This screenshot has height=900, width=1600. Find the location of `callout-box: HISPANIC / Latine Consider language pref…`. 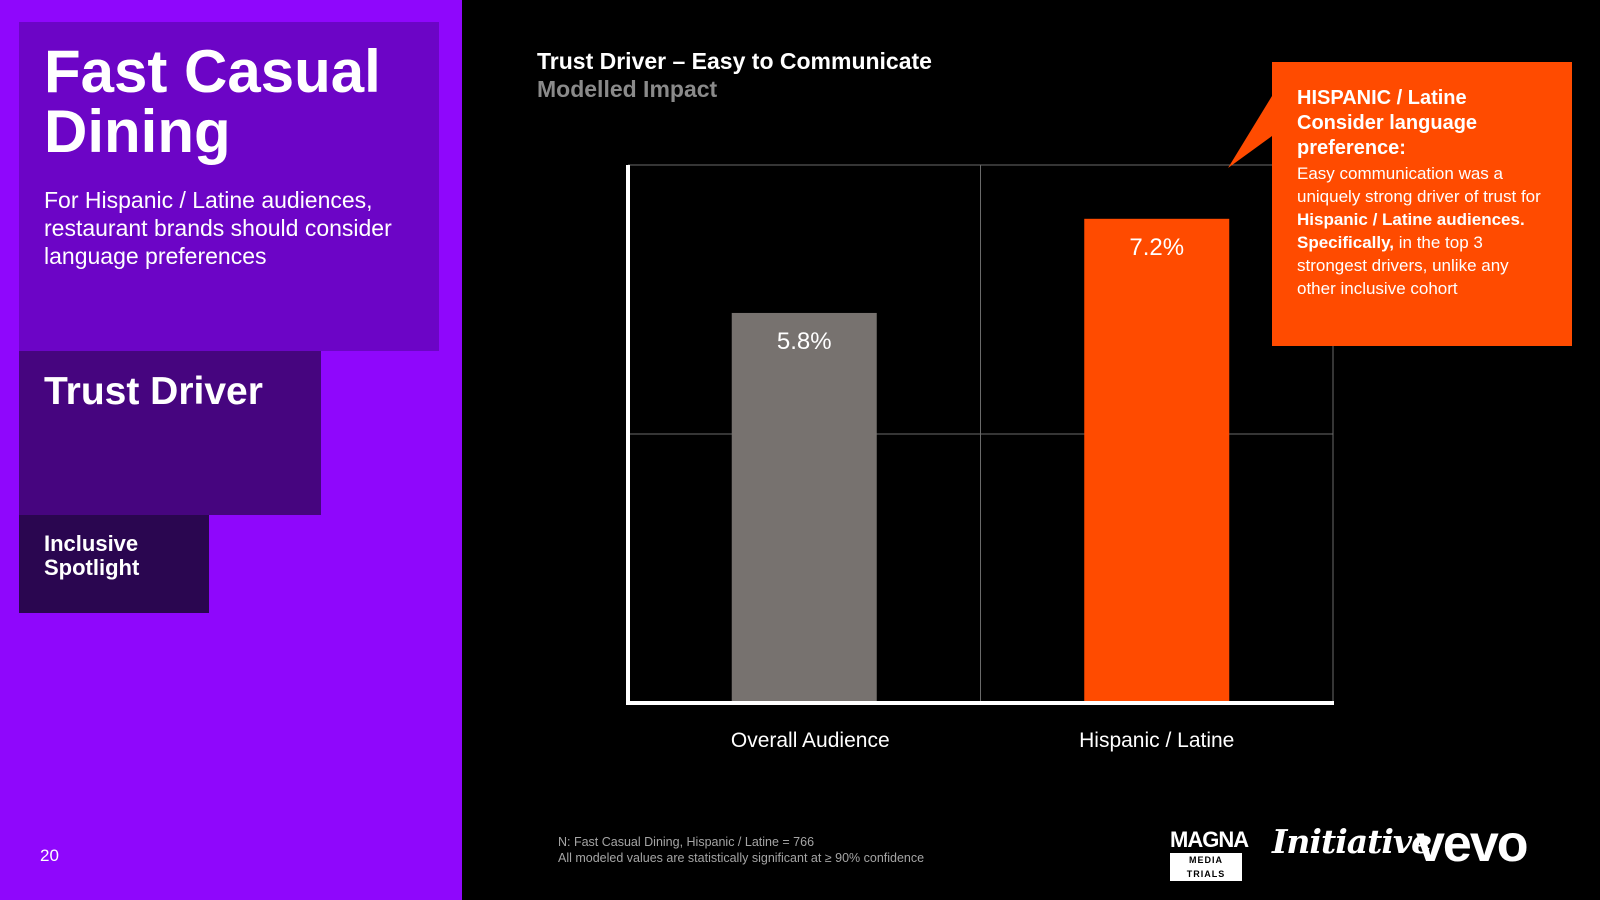

callout-box: HISPANIC / Latine Consider language pref… is located at coordinates (1422, 204).